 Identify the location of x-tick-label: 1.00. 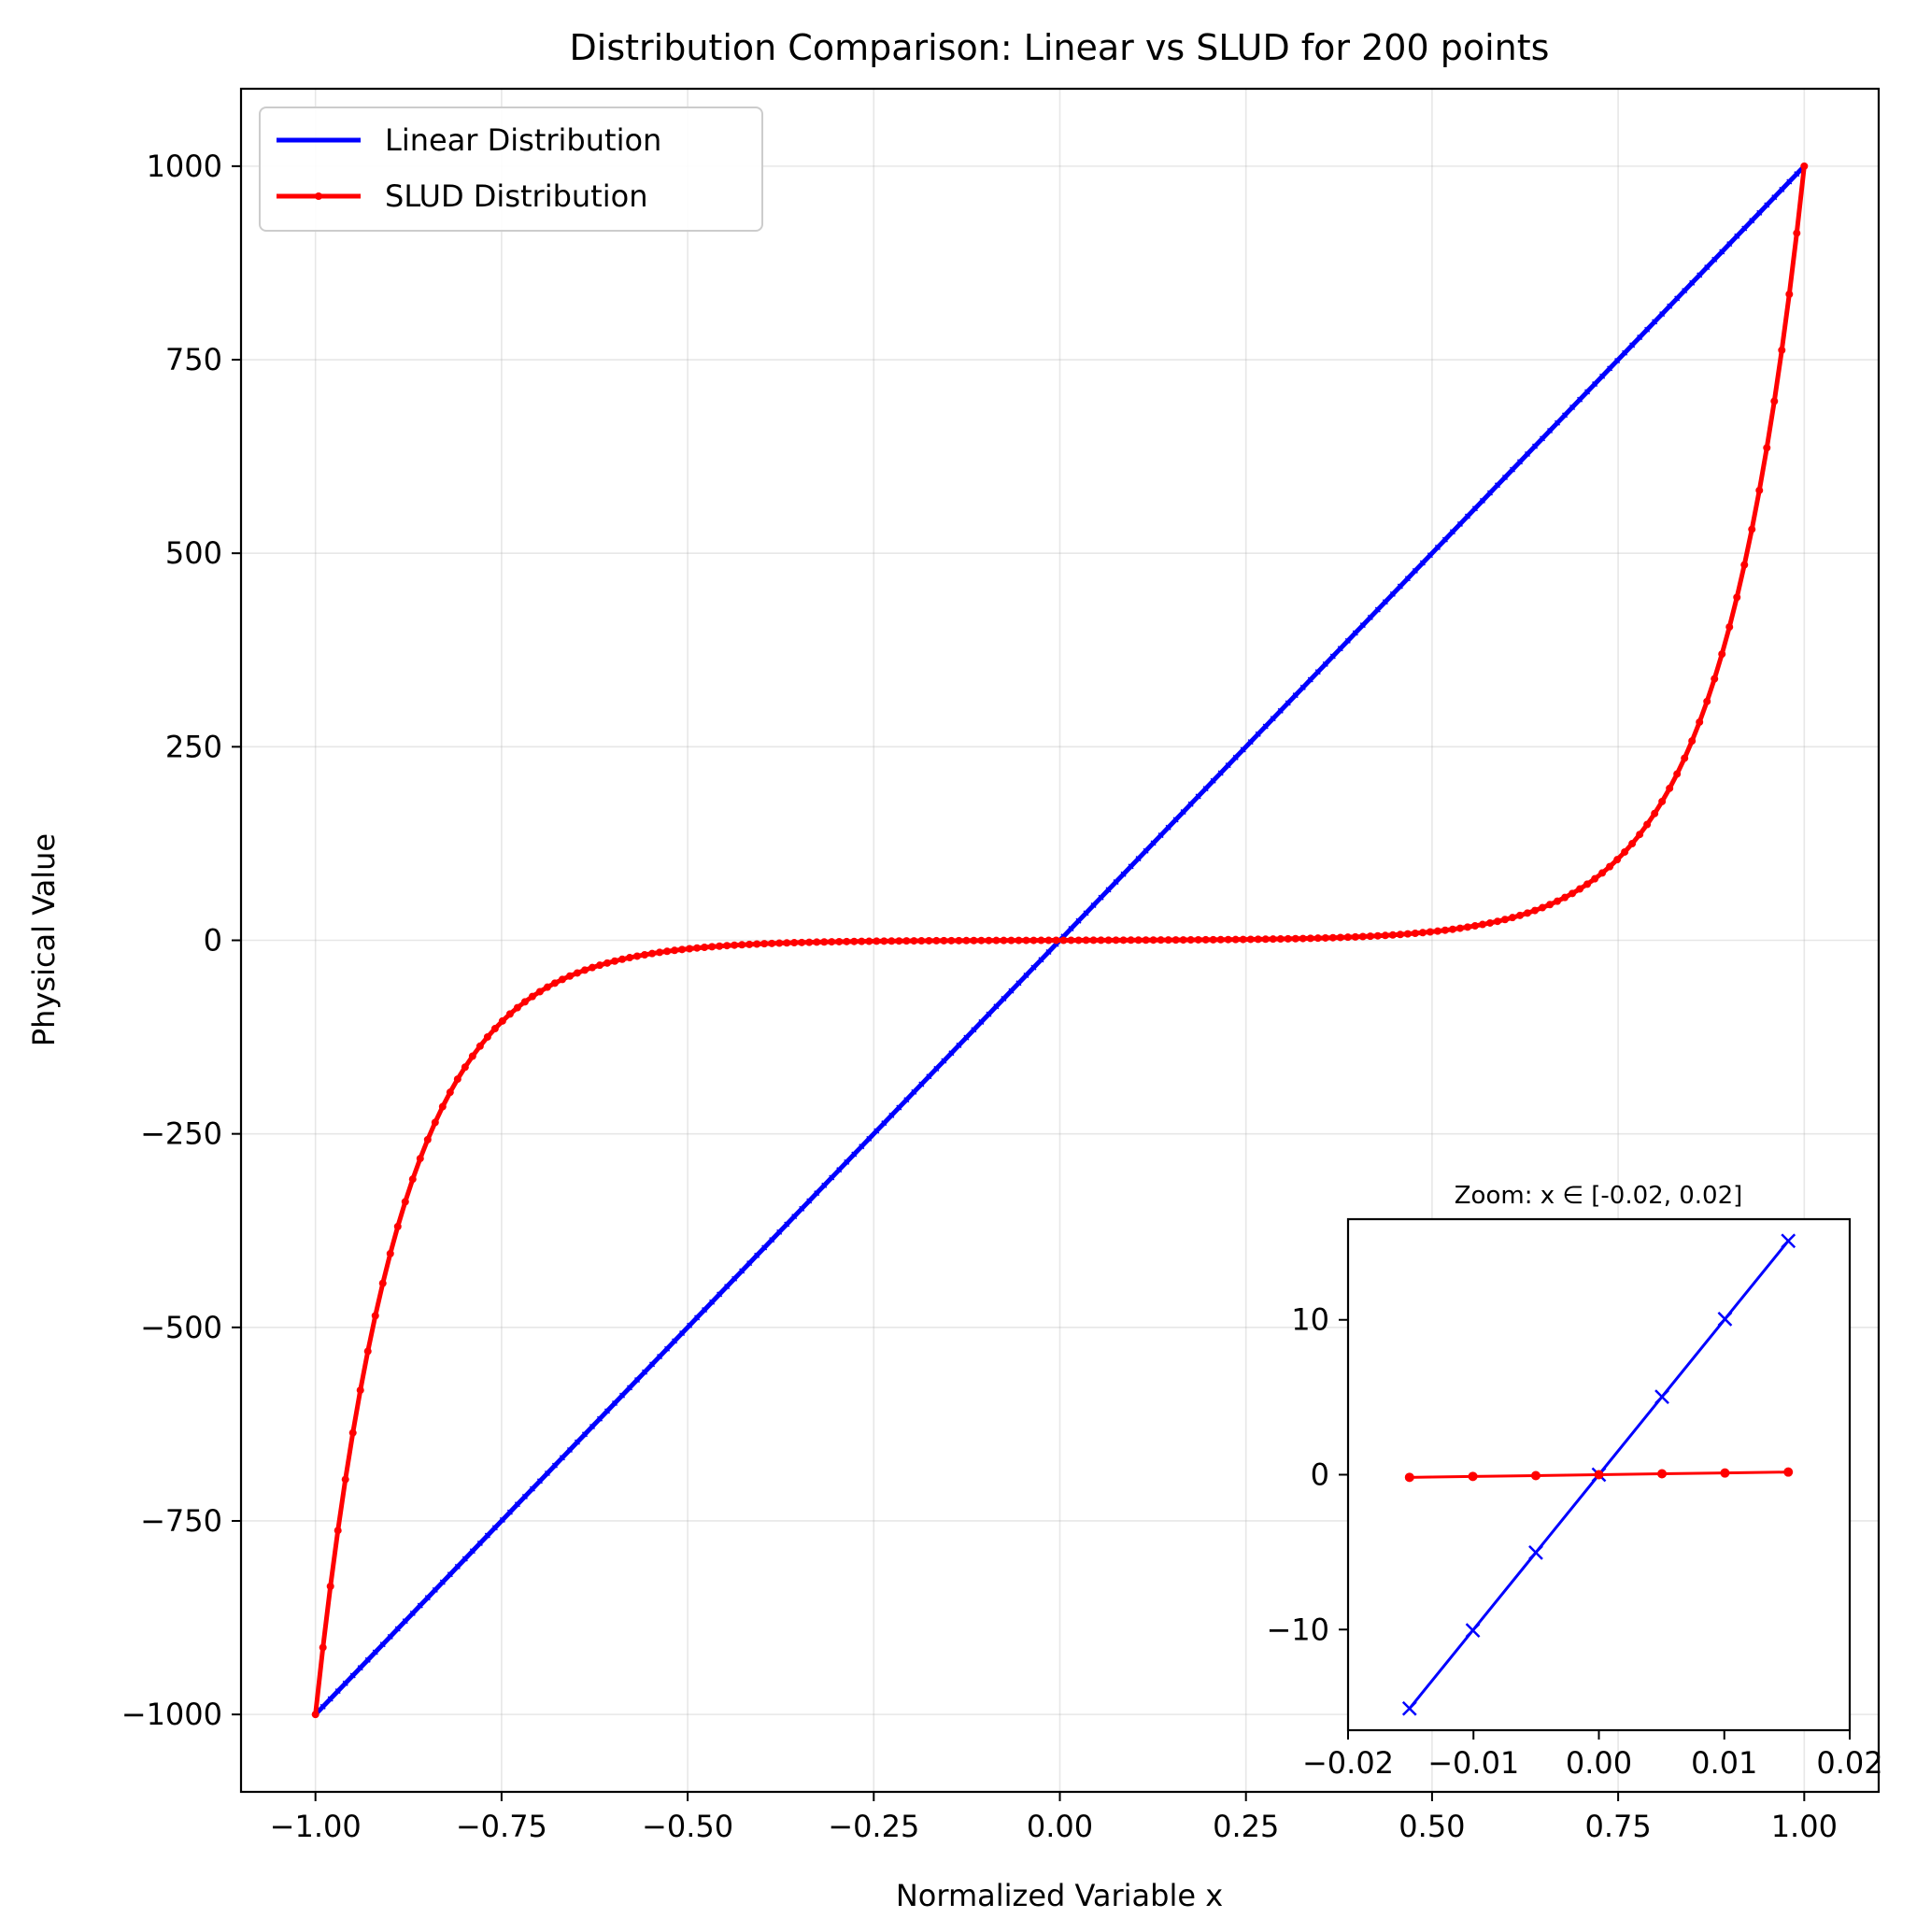
(1804, 1826).